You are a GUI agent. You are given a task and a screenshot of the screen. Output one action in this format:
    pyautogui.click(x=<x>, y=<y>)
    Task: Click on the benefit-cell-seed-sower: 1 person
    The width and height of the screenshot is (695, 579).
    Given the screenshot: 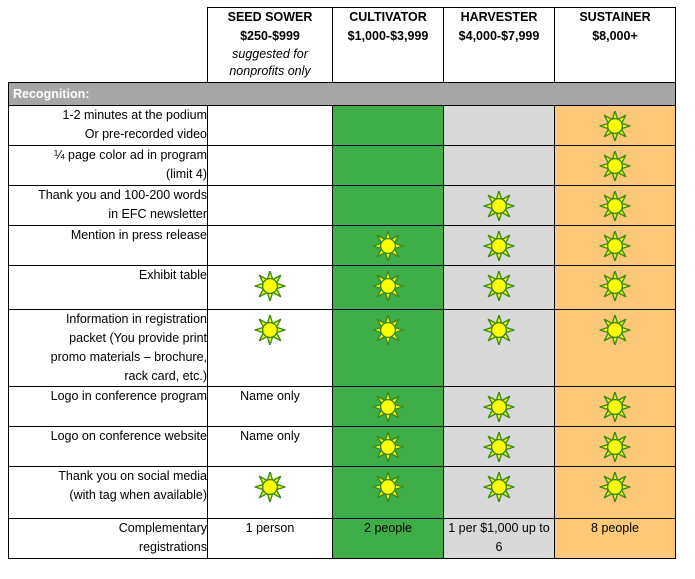 What is the action you would take?
    pyautogui.click(x=270, y=538)
    